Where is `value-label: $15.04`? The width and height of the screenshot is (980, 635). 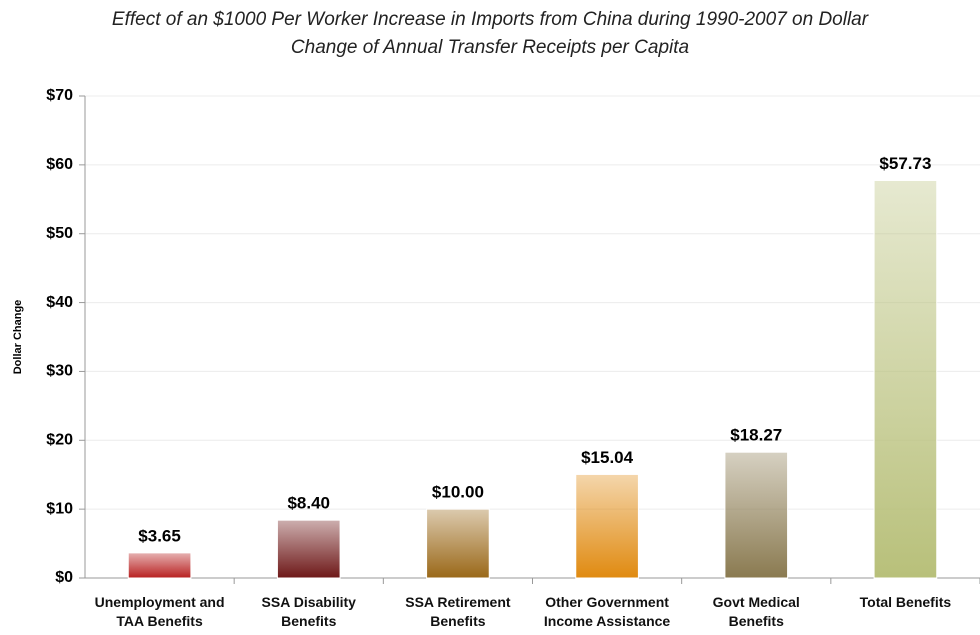
value-label: $15.04 is located at coordinates (607, 457).